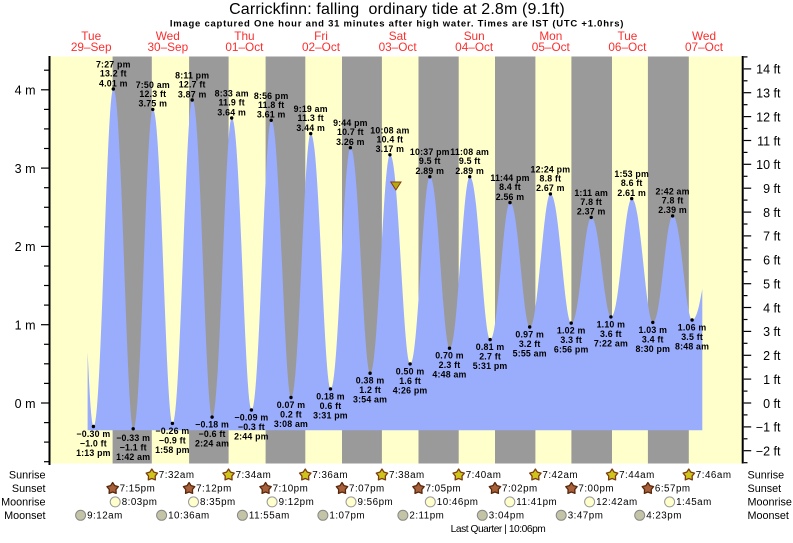 Image resolution: width=793 pixels, height=543 pixels. I want to click on svg-text: 7:44am, so click(637, 475).